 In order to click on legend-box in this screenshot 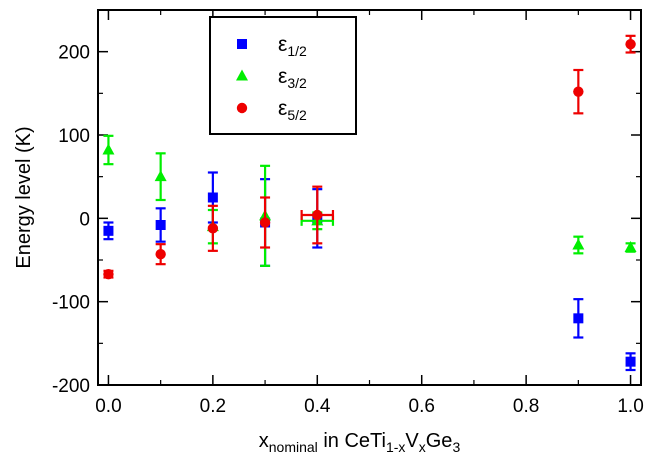, I will do `click(283, 75)`.